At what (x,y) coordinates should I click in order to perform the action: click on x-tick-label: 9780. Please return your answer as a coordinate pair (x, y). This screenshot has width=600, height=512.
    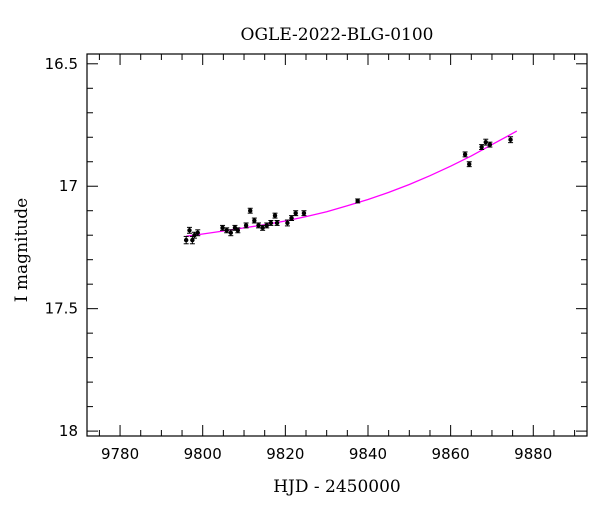
    Looking at the image, I should click on (120, 454).